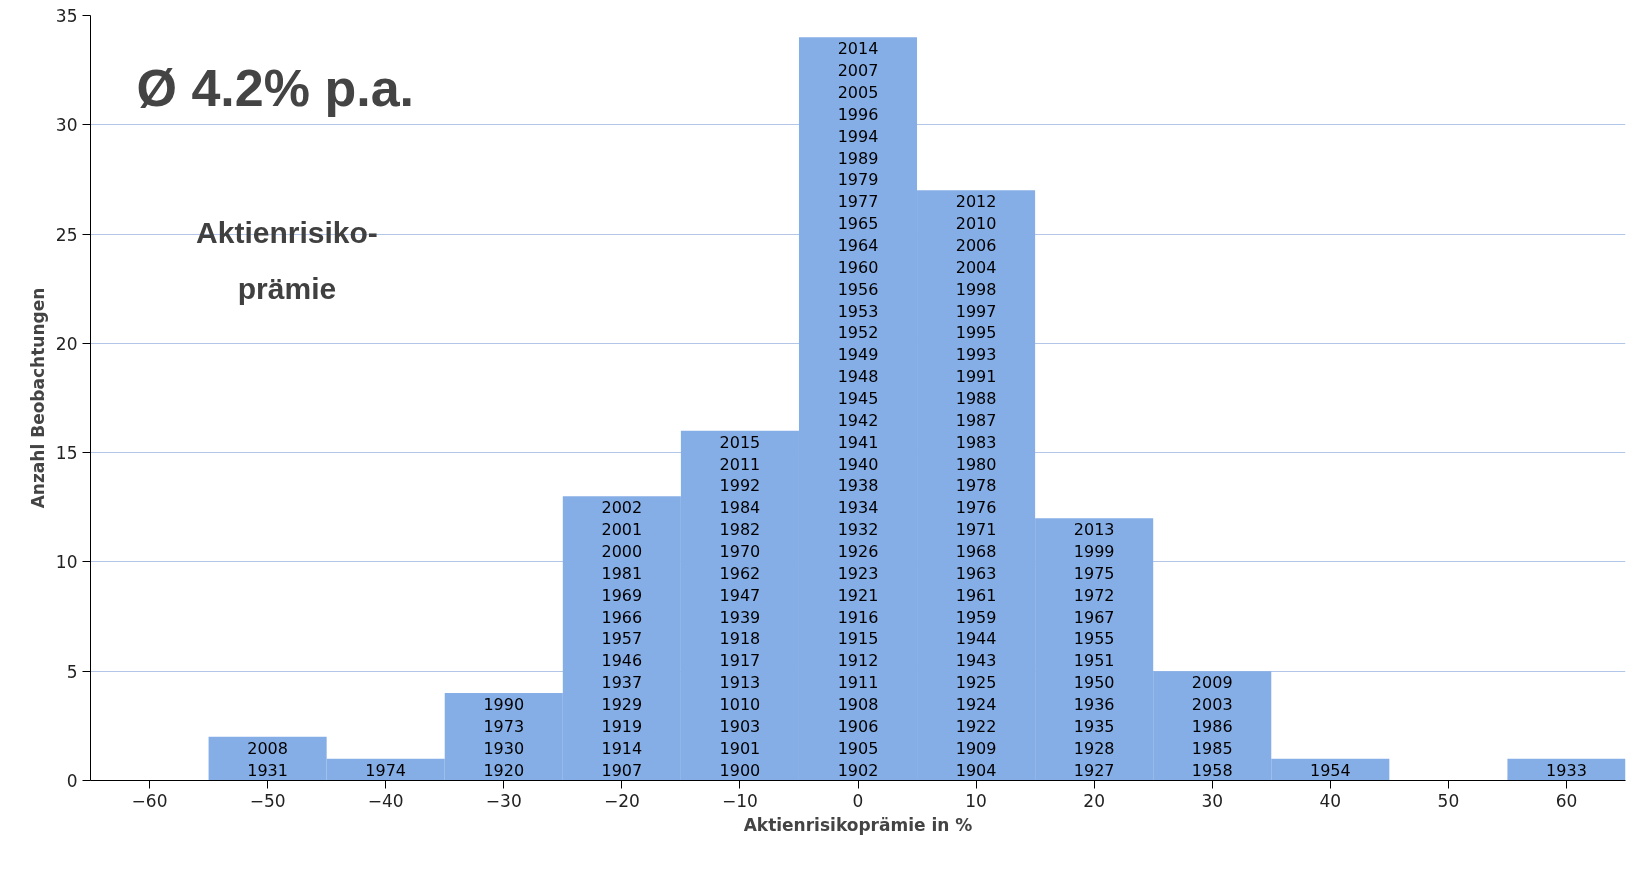 Image resolution: width=1652 pixels, height=877 pixels. What do you see at coordinates (72, 671) in the screenshot?
I see `y-tick-label: 5` at bounding box center [72, 671].